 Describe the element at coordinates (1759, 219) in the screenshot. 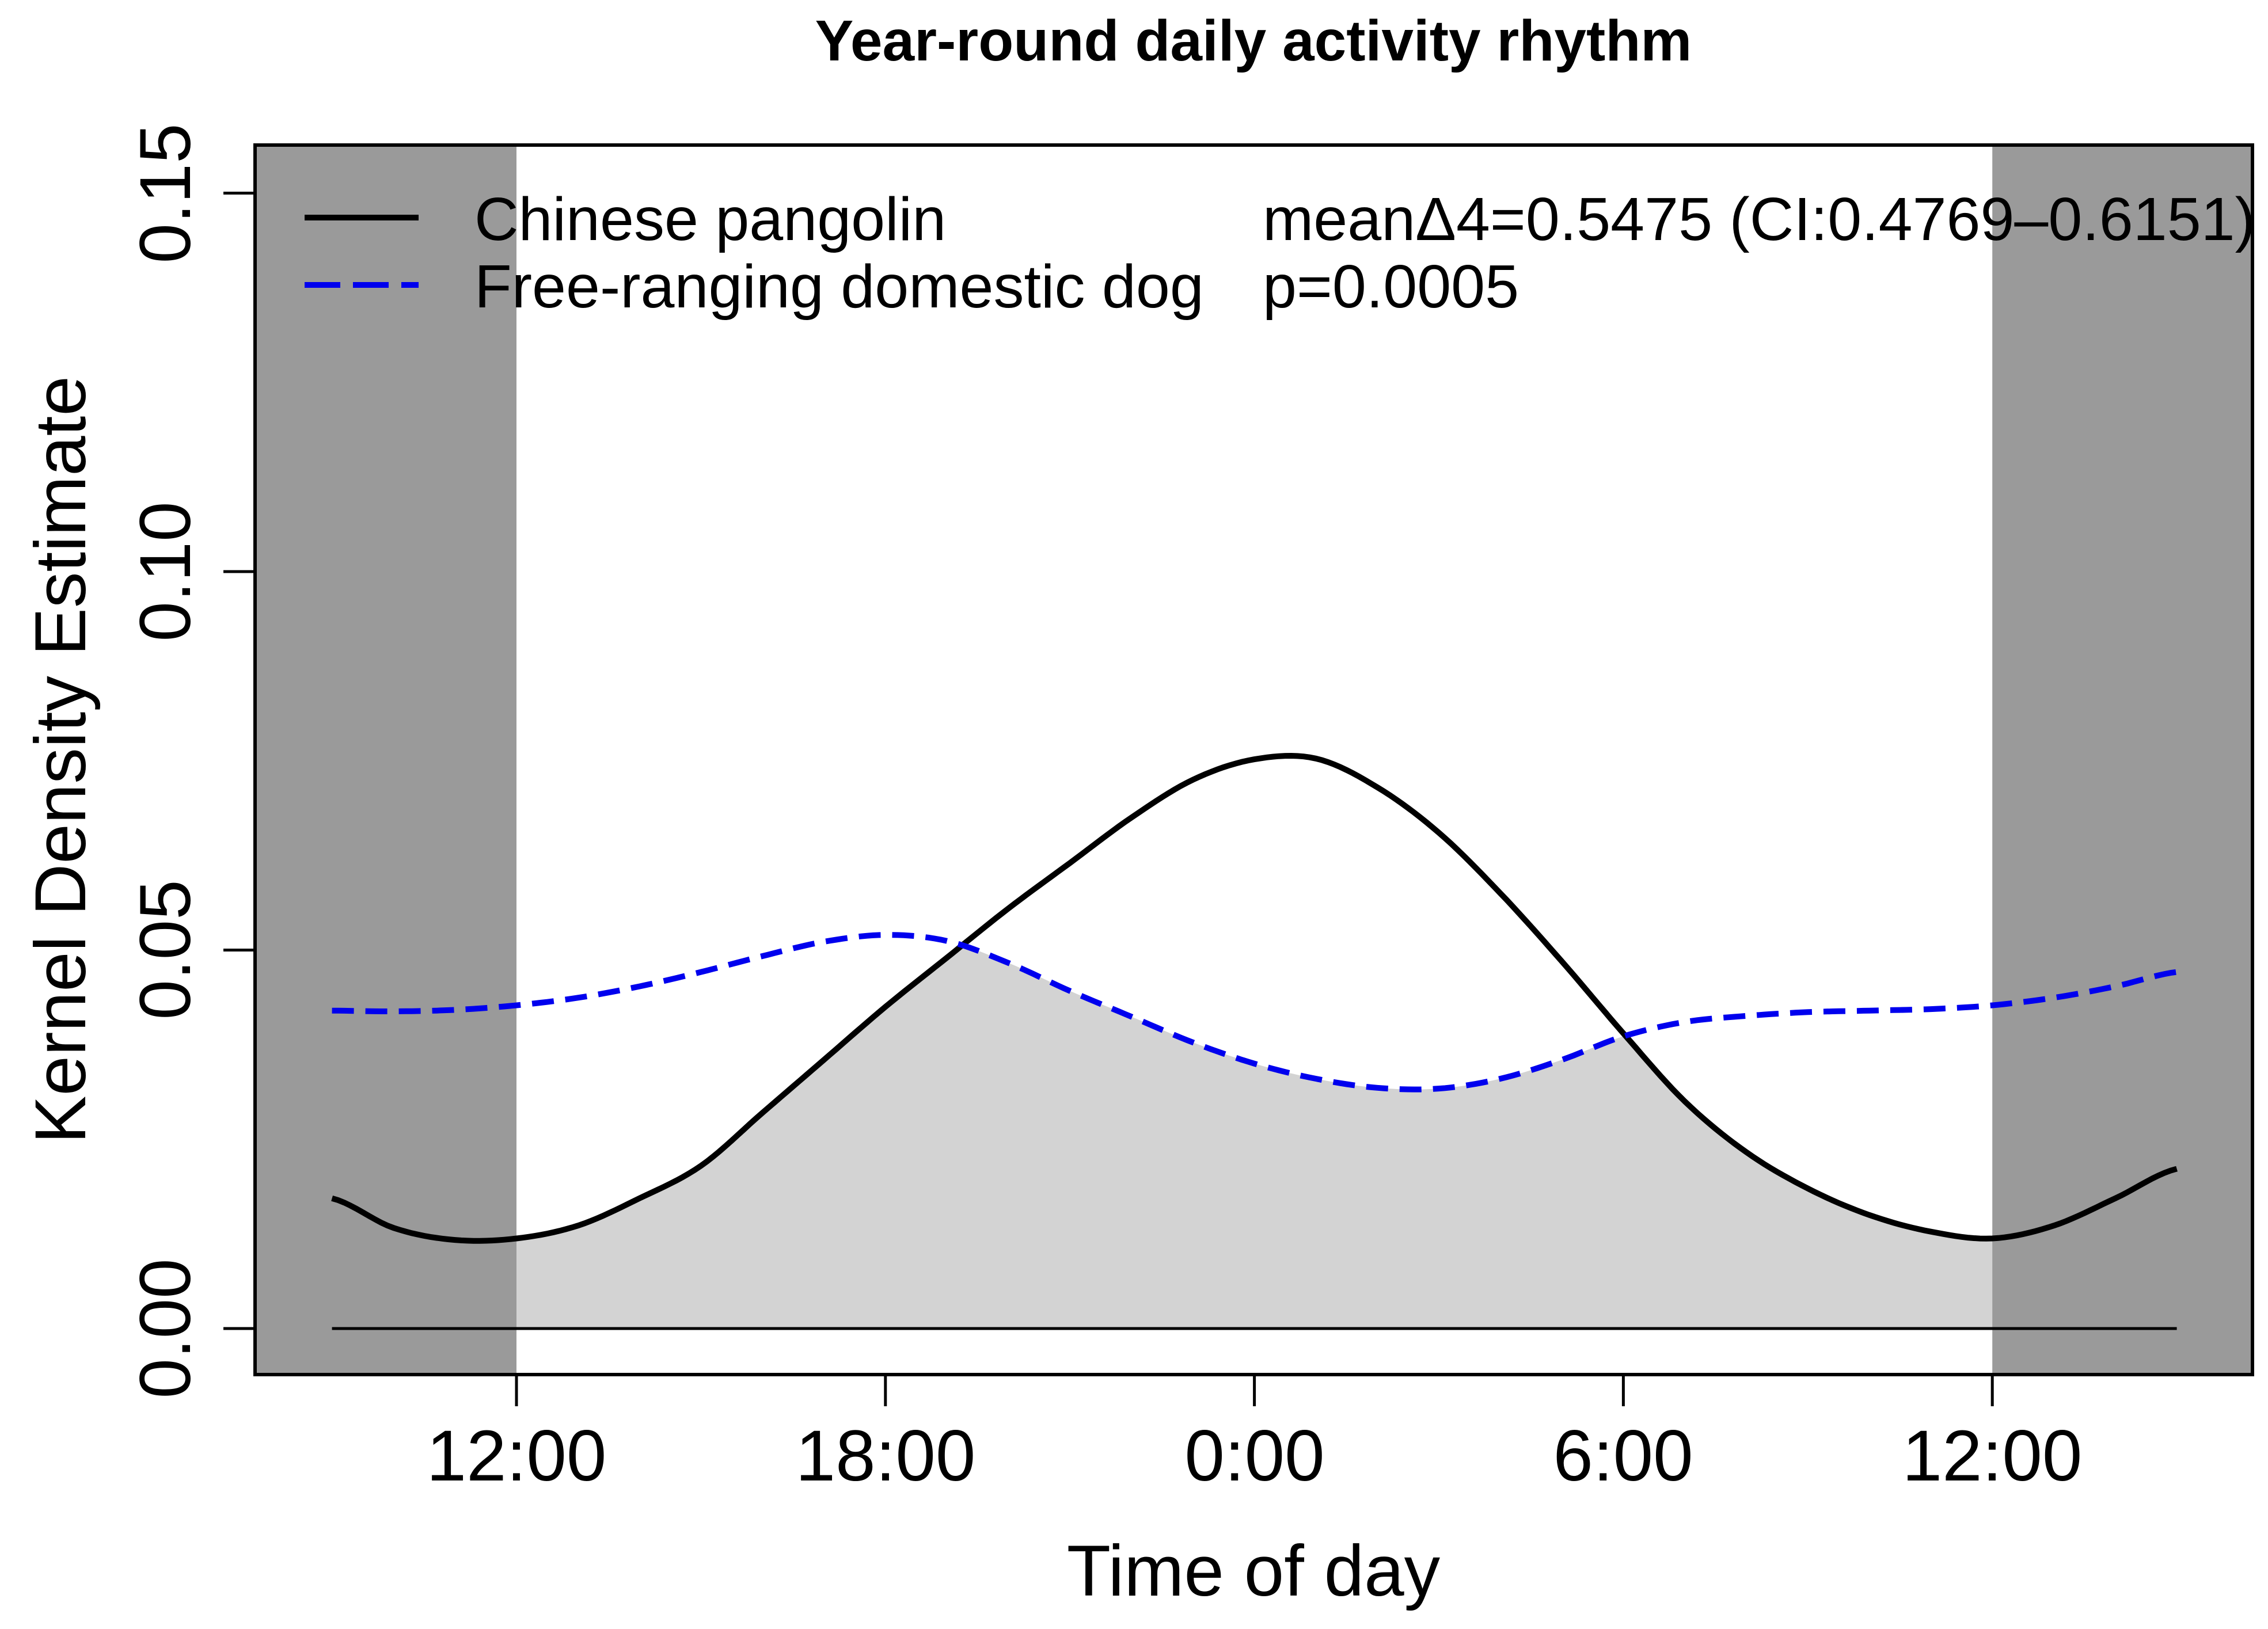

I see `stat-annotation-delta: meanΔ4=0.5475 (CI:0.4769–0.6151)` at that location.